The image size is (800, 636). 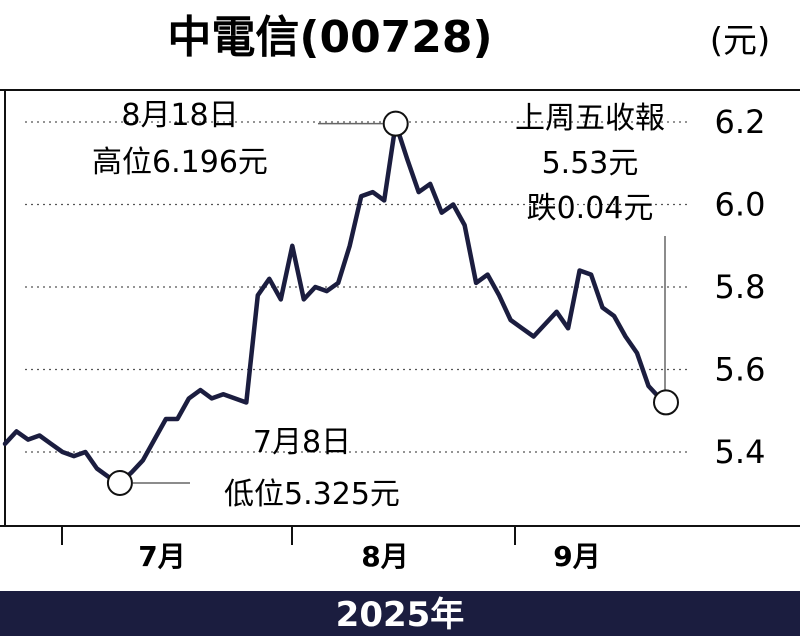 What do you see at coordinates (576, 556) in the screenshot?
I see `x-tick-label: 9月` at bounding box center [576, 556].